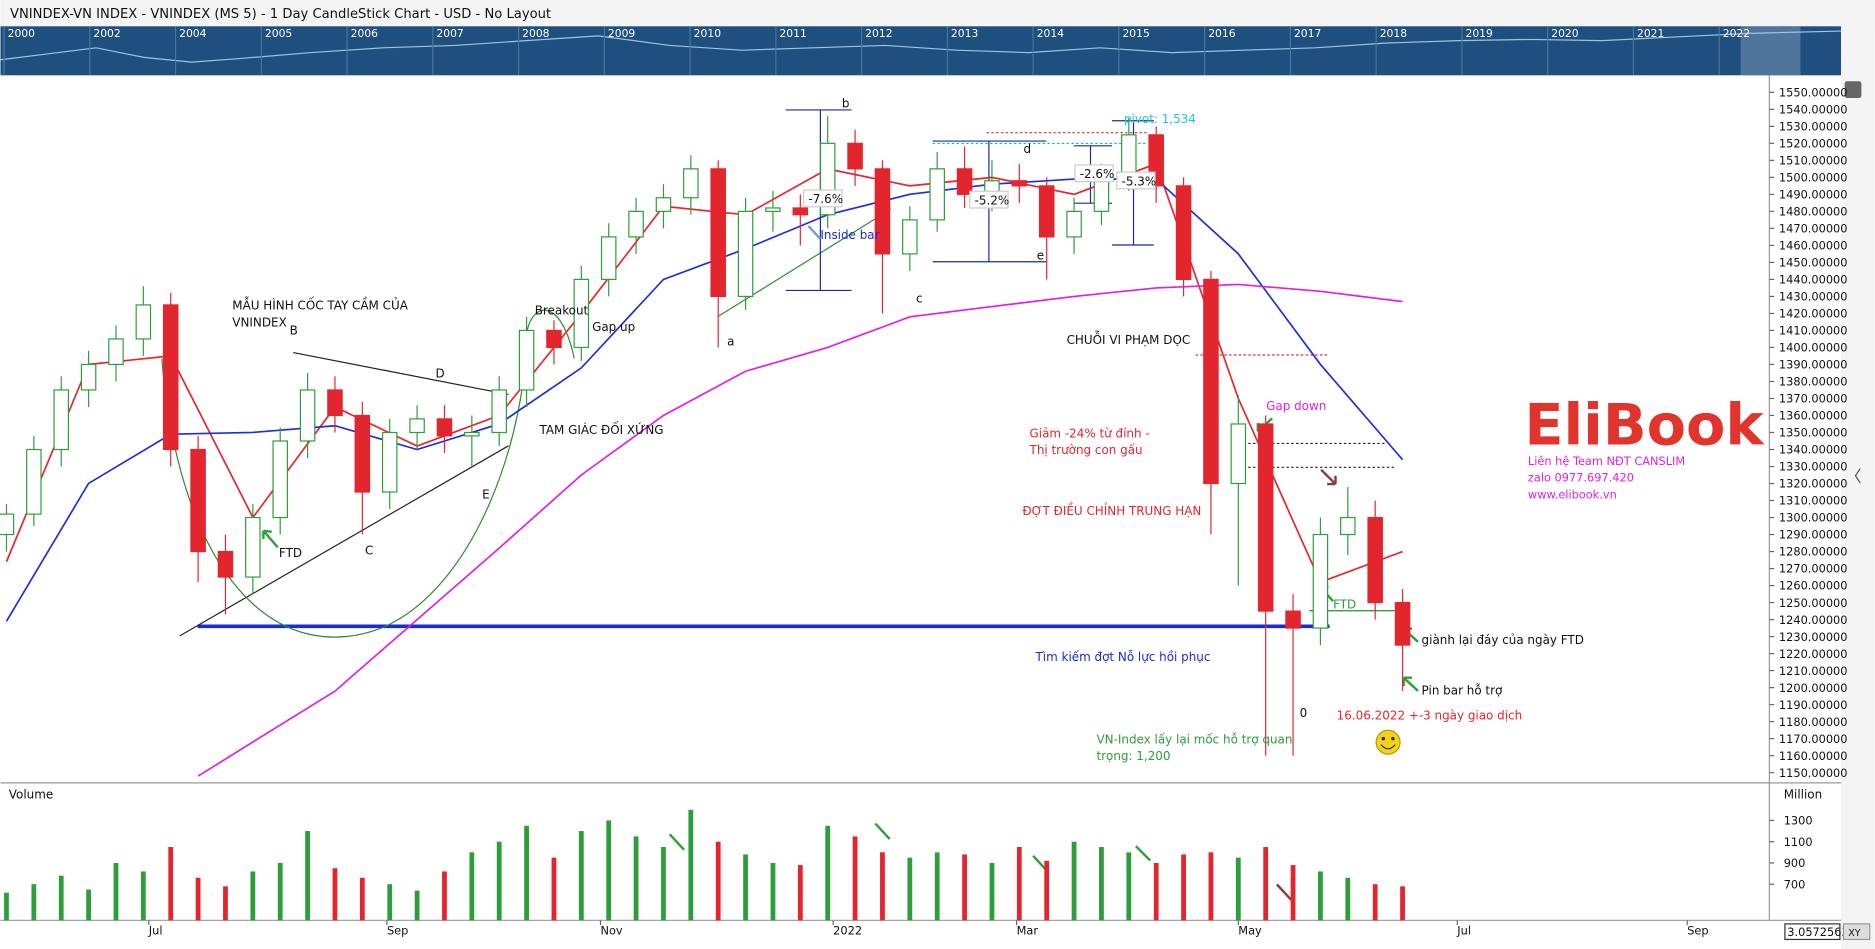  I want to click on y-tick-label: 1210.00000, so click(1813, 671).